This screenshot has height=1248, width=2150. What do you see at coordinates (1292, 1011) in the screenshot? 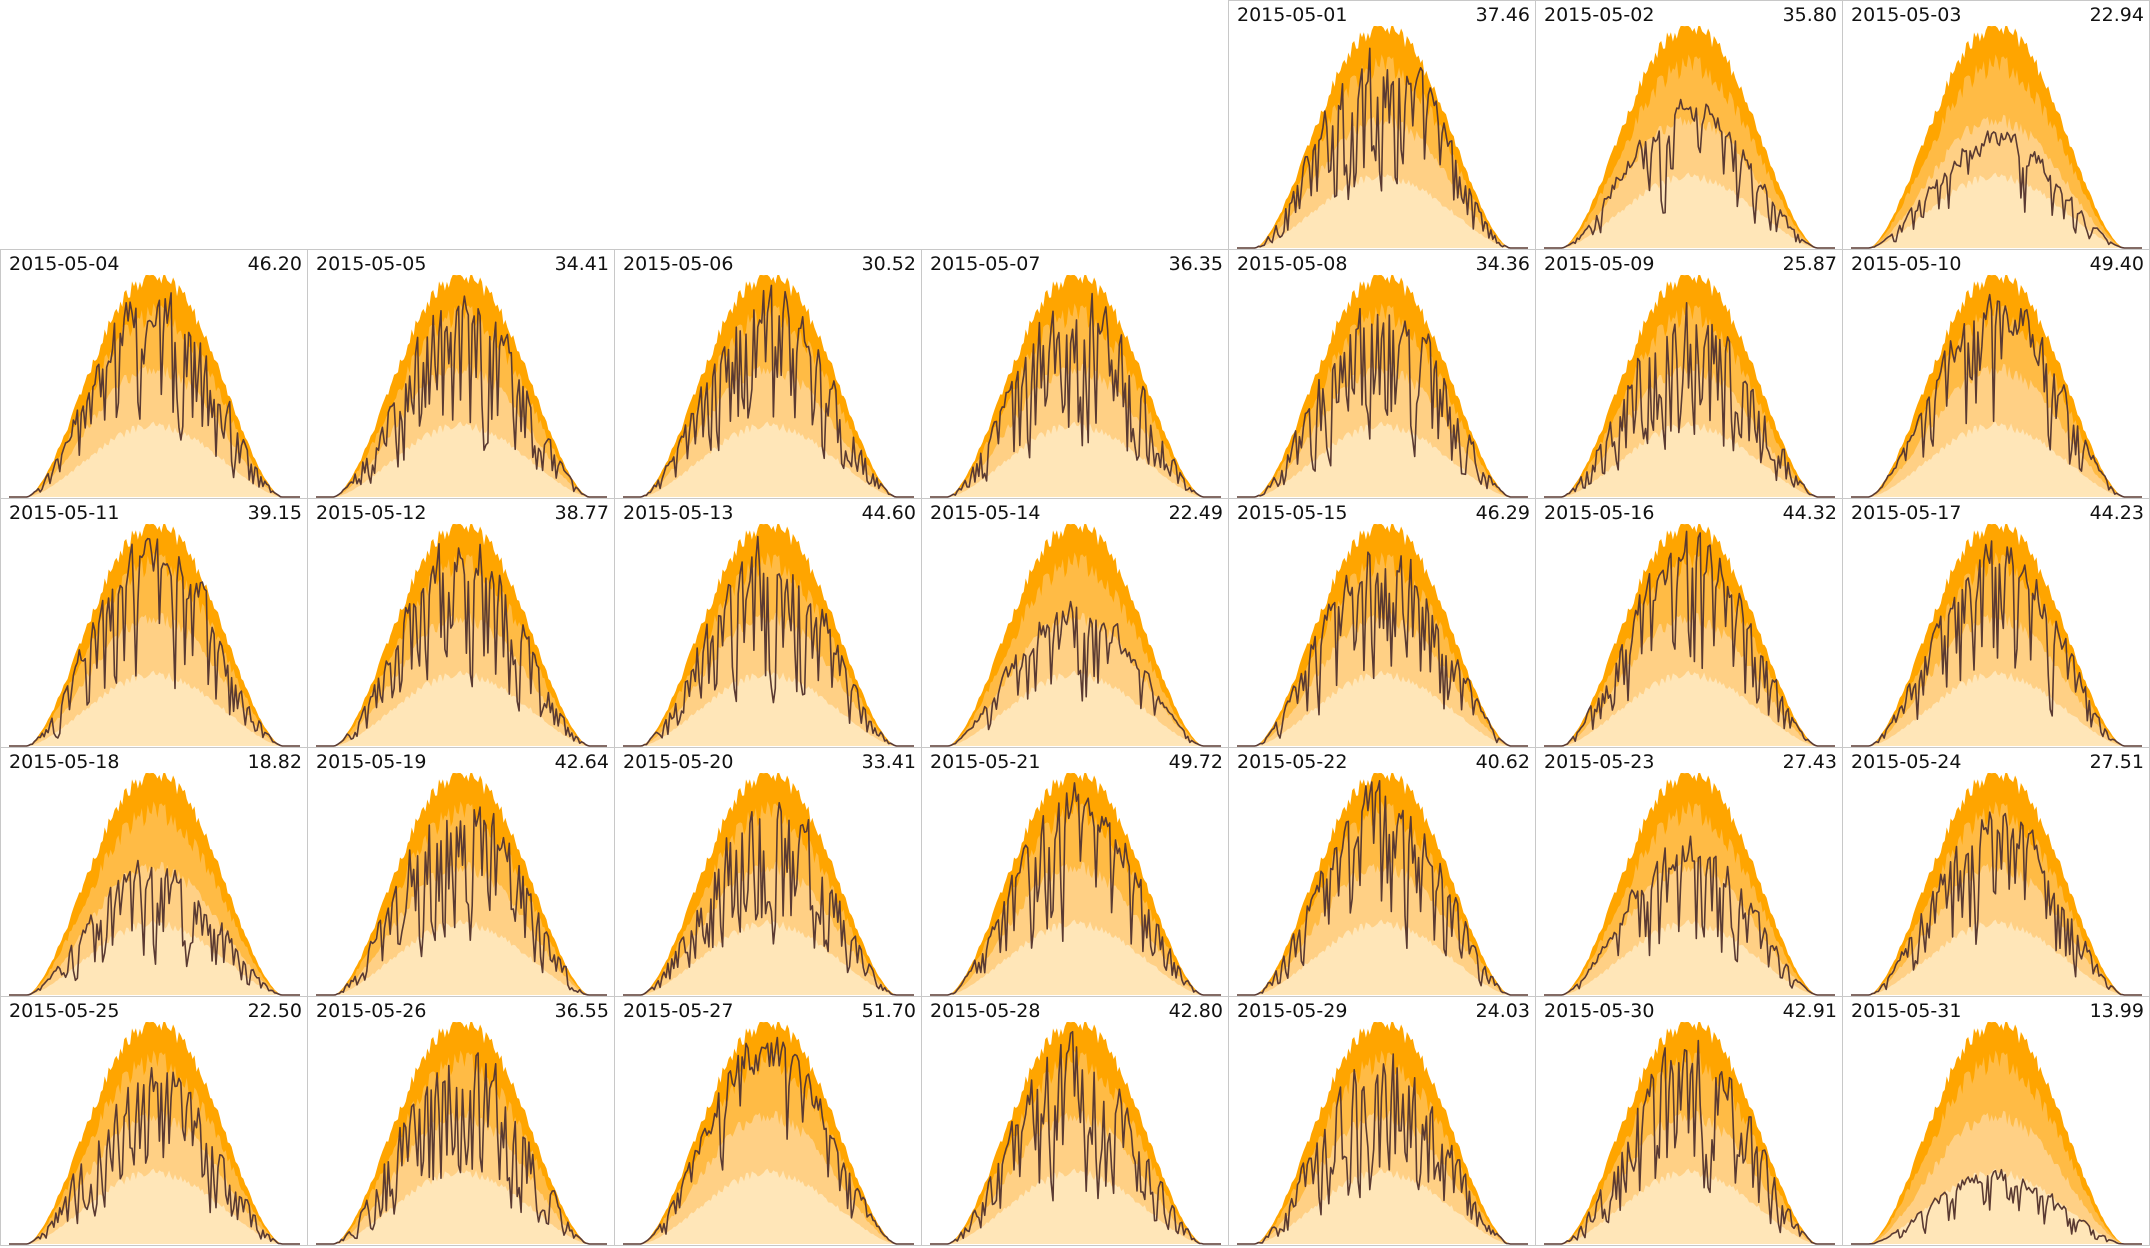
I see `day-date-label: 2015-05-29` at bounding box center [1292, 1011].